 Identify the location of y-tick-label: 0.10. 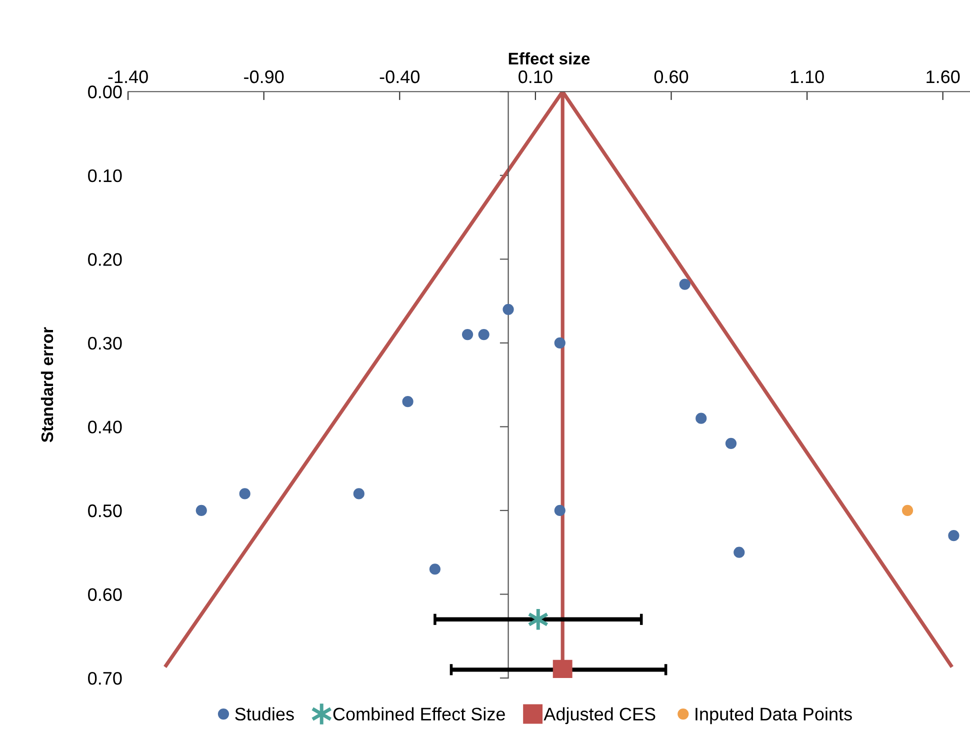
(105, 175).